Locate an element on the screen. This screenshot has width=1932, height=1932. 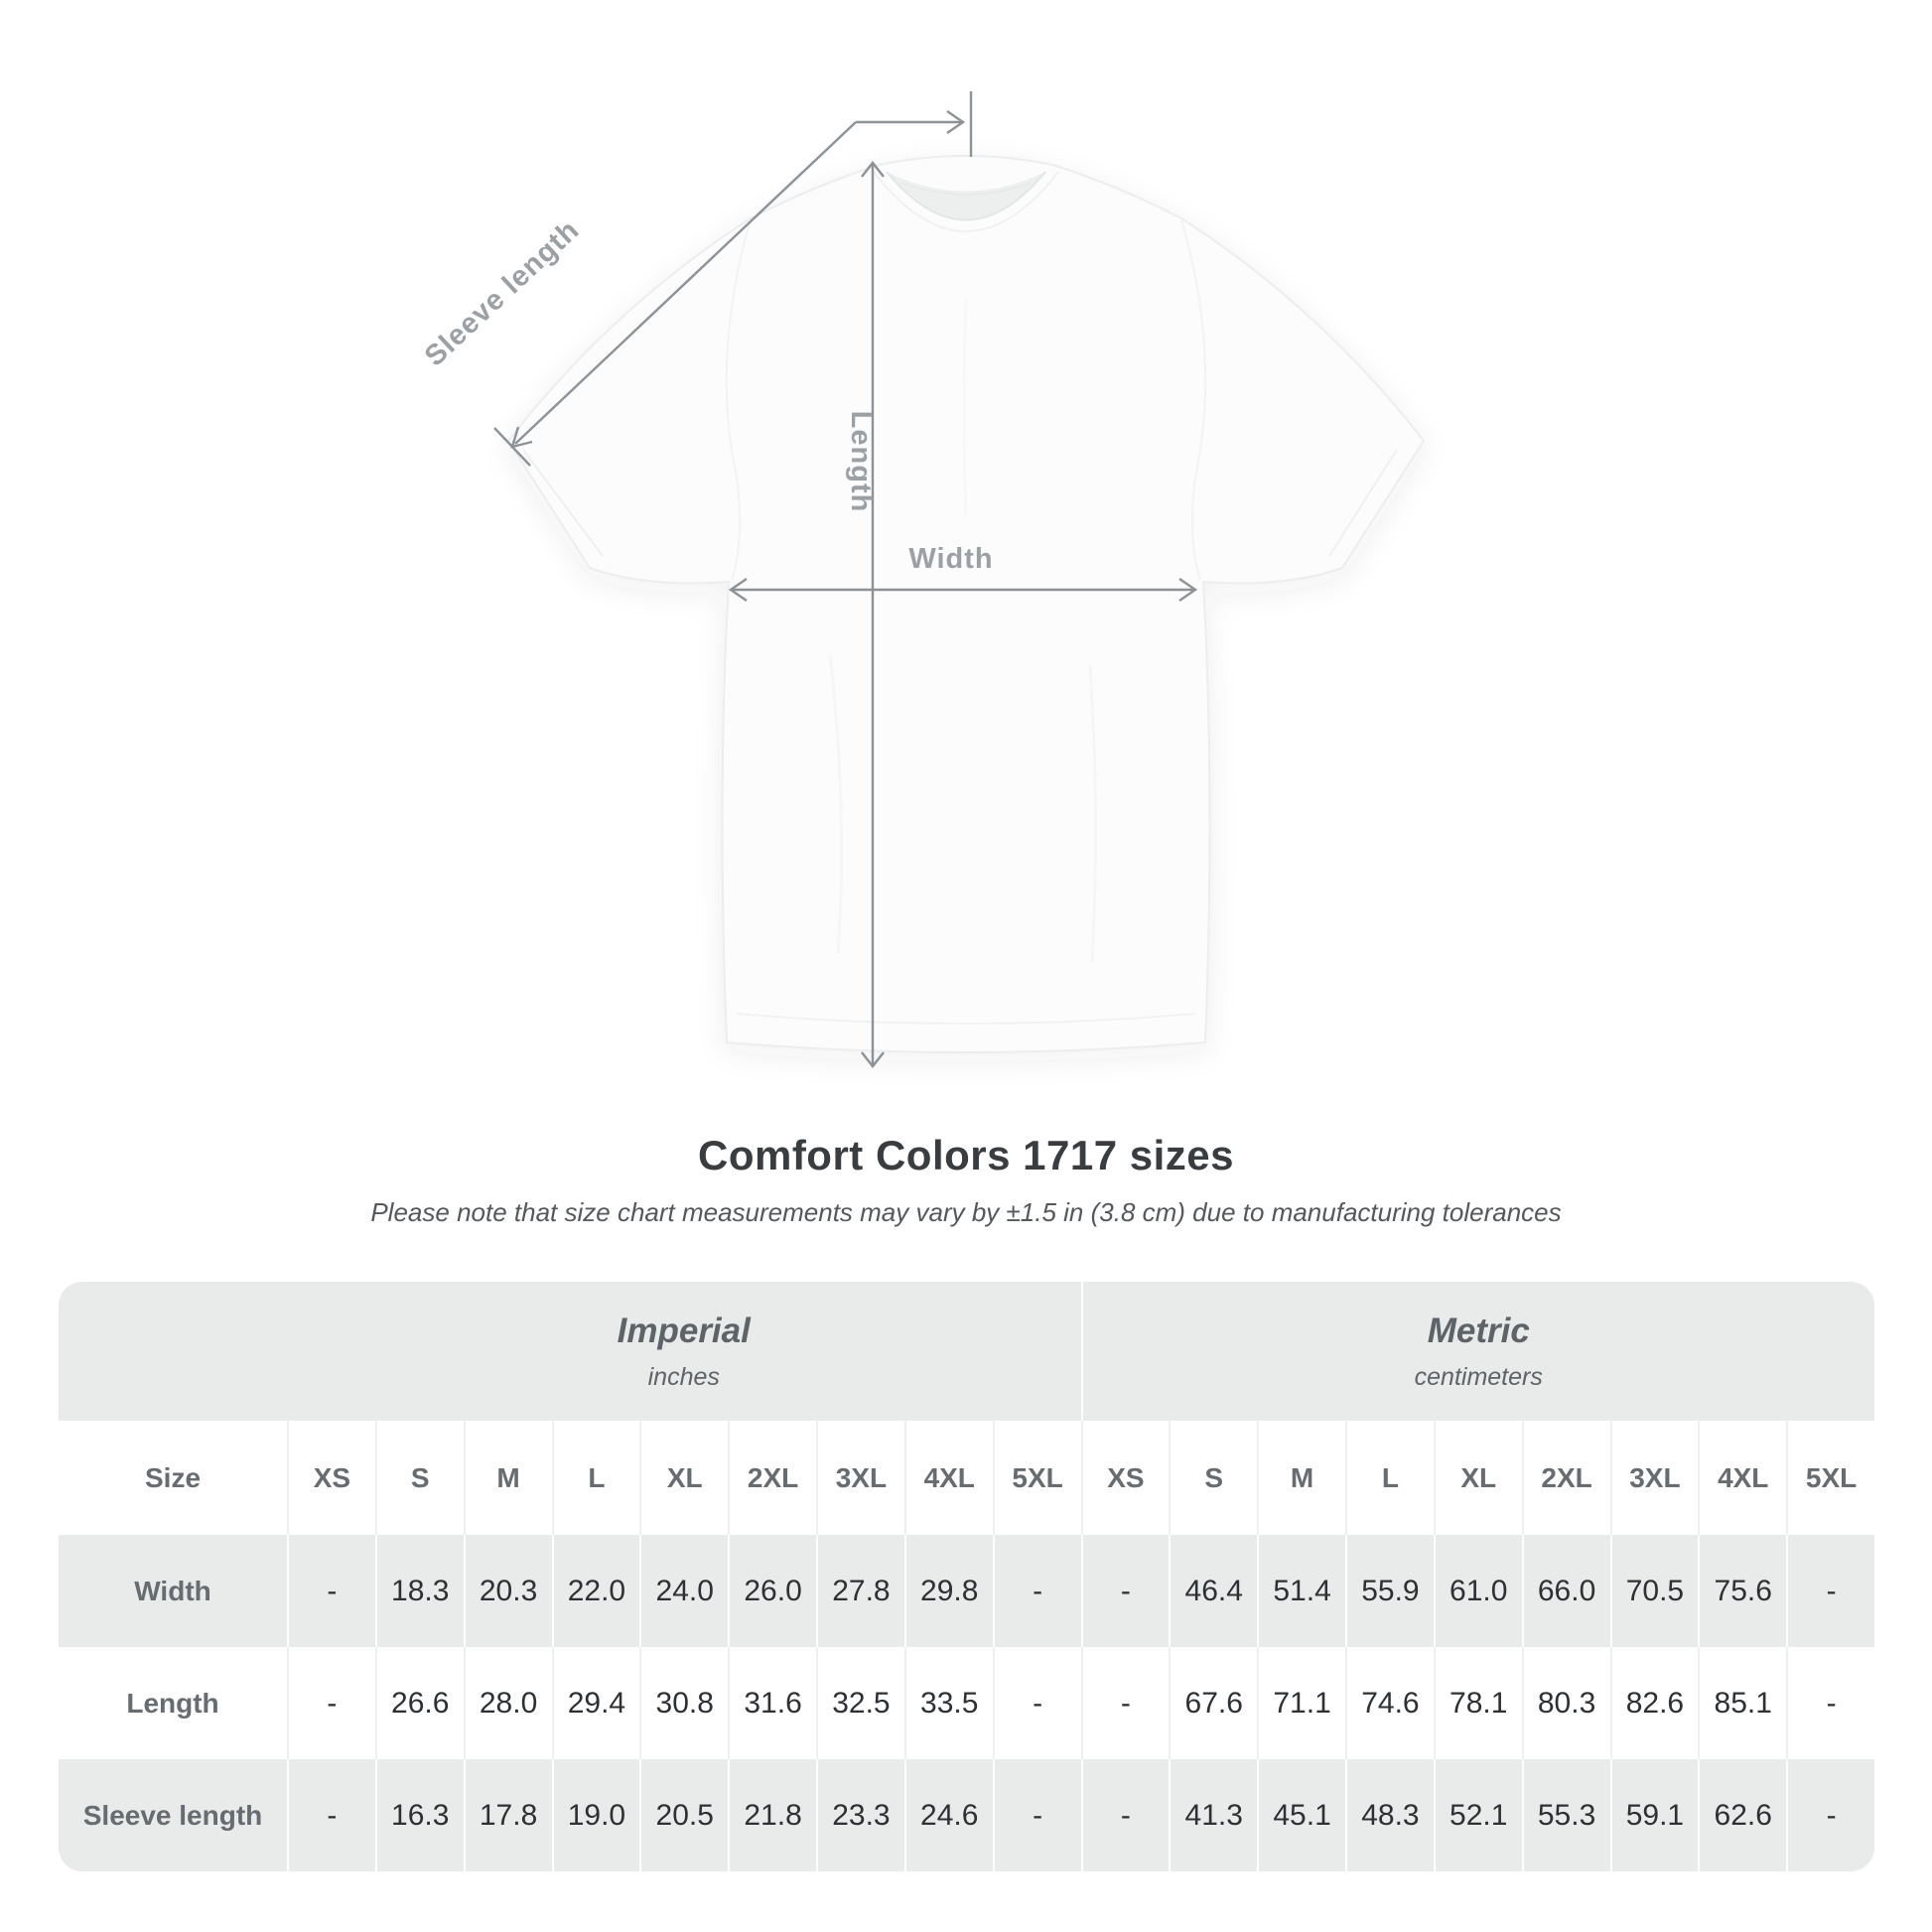
group-unit: centimeters is located at coordinates (1478, 1377).